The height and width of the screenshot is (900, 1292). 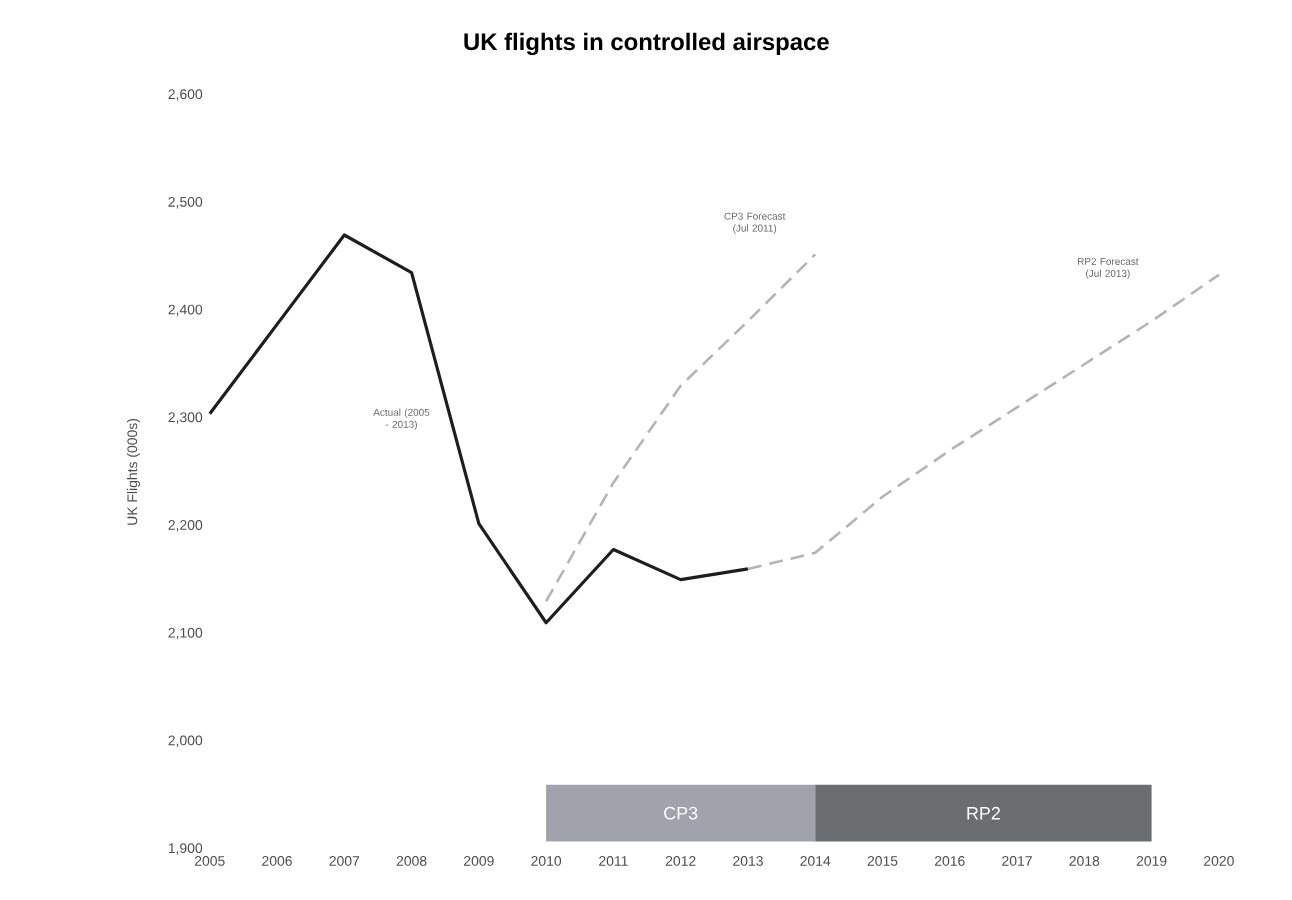 What do you see at coordinates (646, 44) in the screenshot?
I see `chart-title: UK flights in controlled airspace` at bounding box center [646, 44].